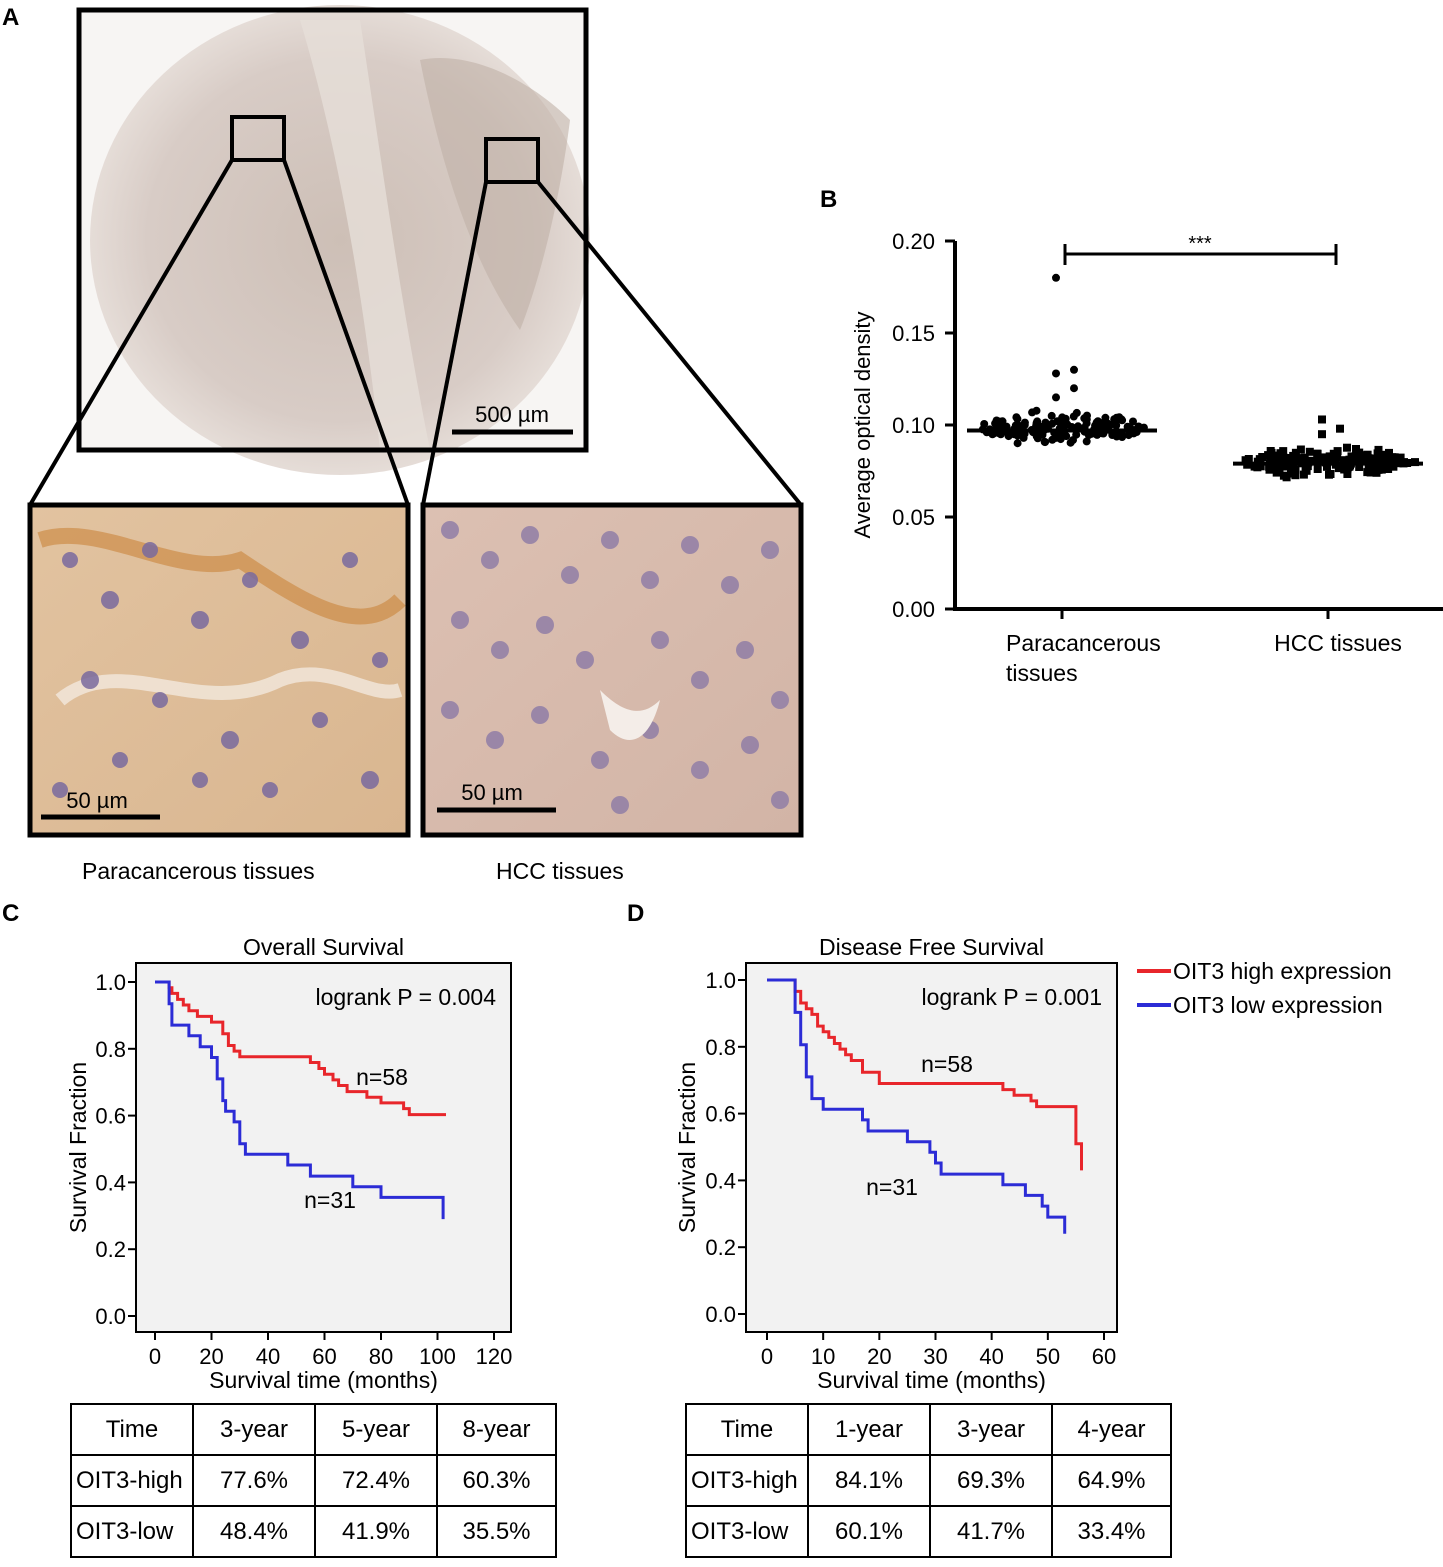 This screenshot has height=1567, width=1443. Describe the element at coordinates (110, 1049) in the screenshot. I see `y-tick-label: 0.8` at that location.